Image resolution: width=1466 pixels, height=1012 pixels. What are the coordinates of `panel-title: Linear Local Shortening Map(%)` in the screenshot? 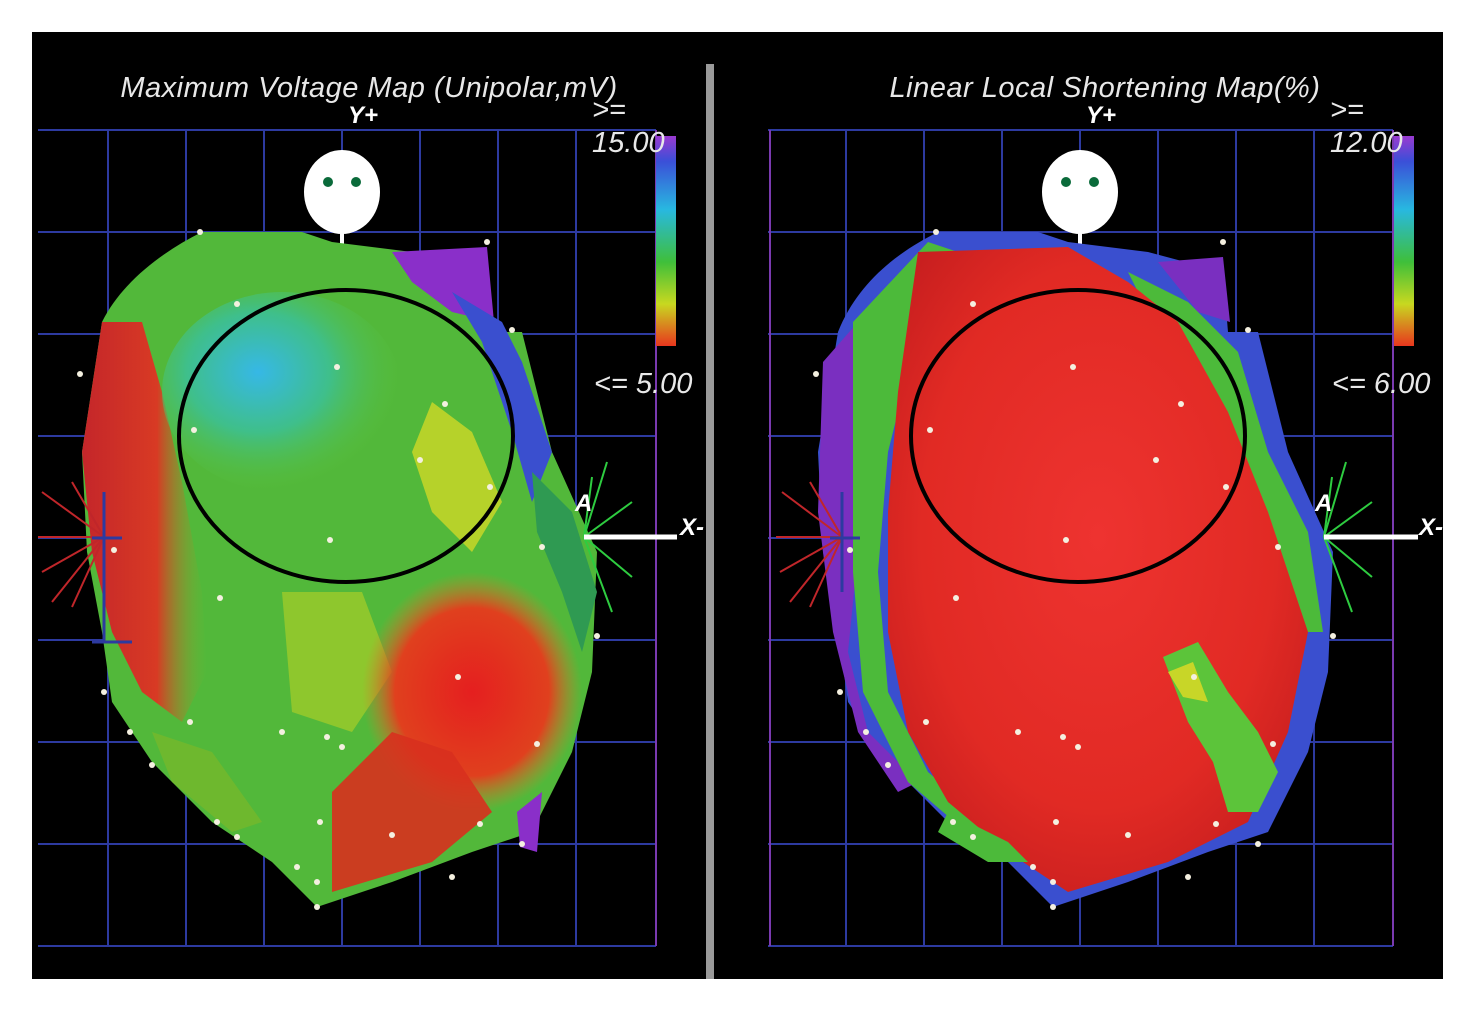 It's located at (1105, 88).